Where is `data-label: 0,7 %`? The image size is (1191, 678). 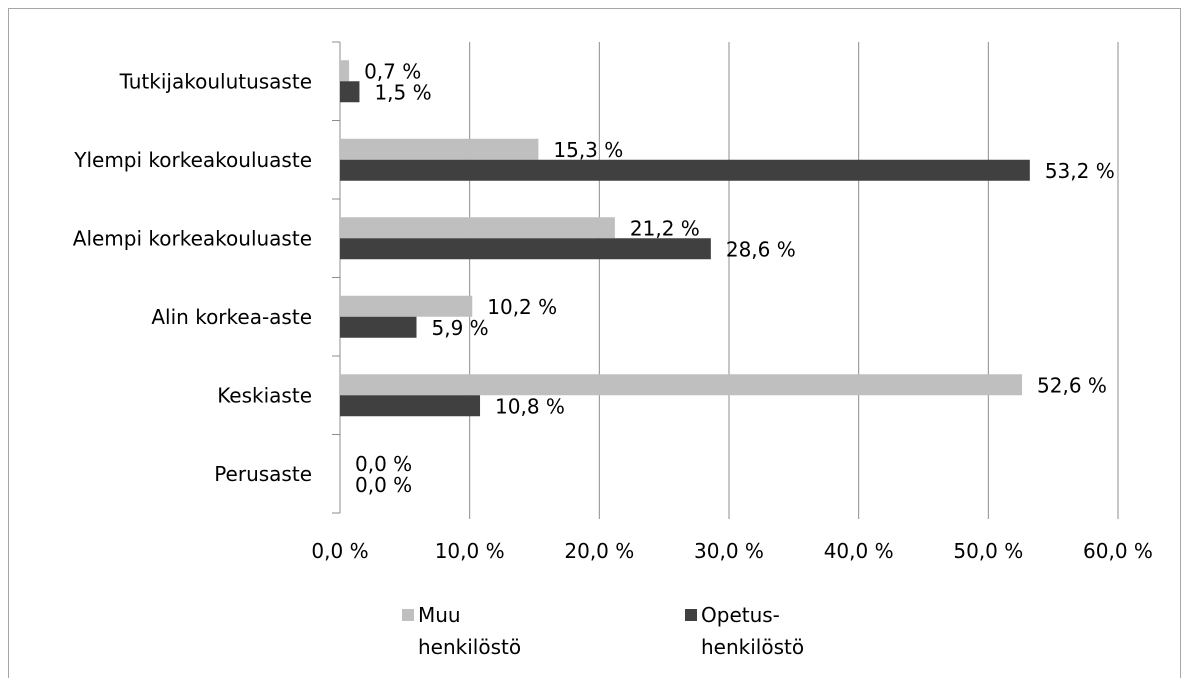
data-label: 0,7 % is located at coordinates (392, 71).